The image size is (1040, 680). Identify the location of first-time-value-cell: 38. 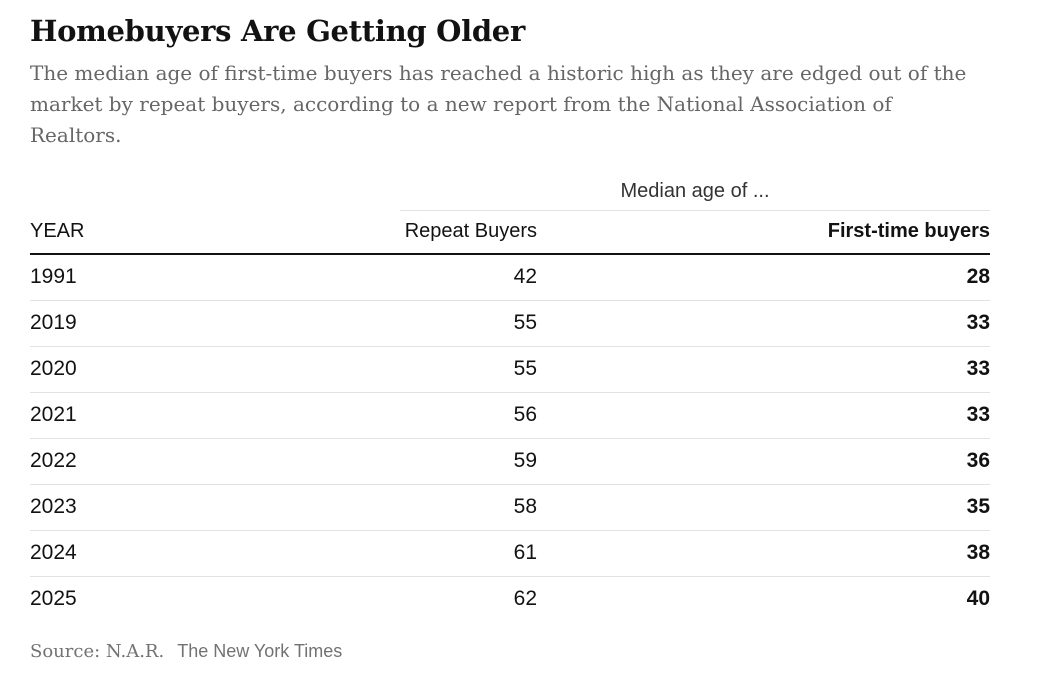
(764, 553).